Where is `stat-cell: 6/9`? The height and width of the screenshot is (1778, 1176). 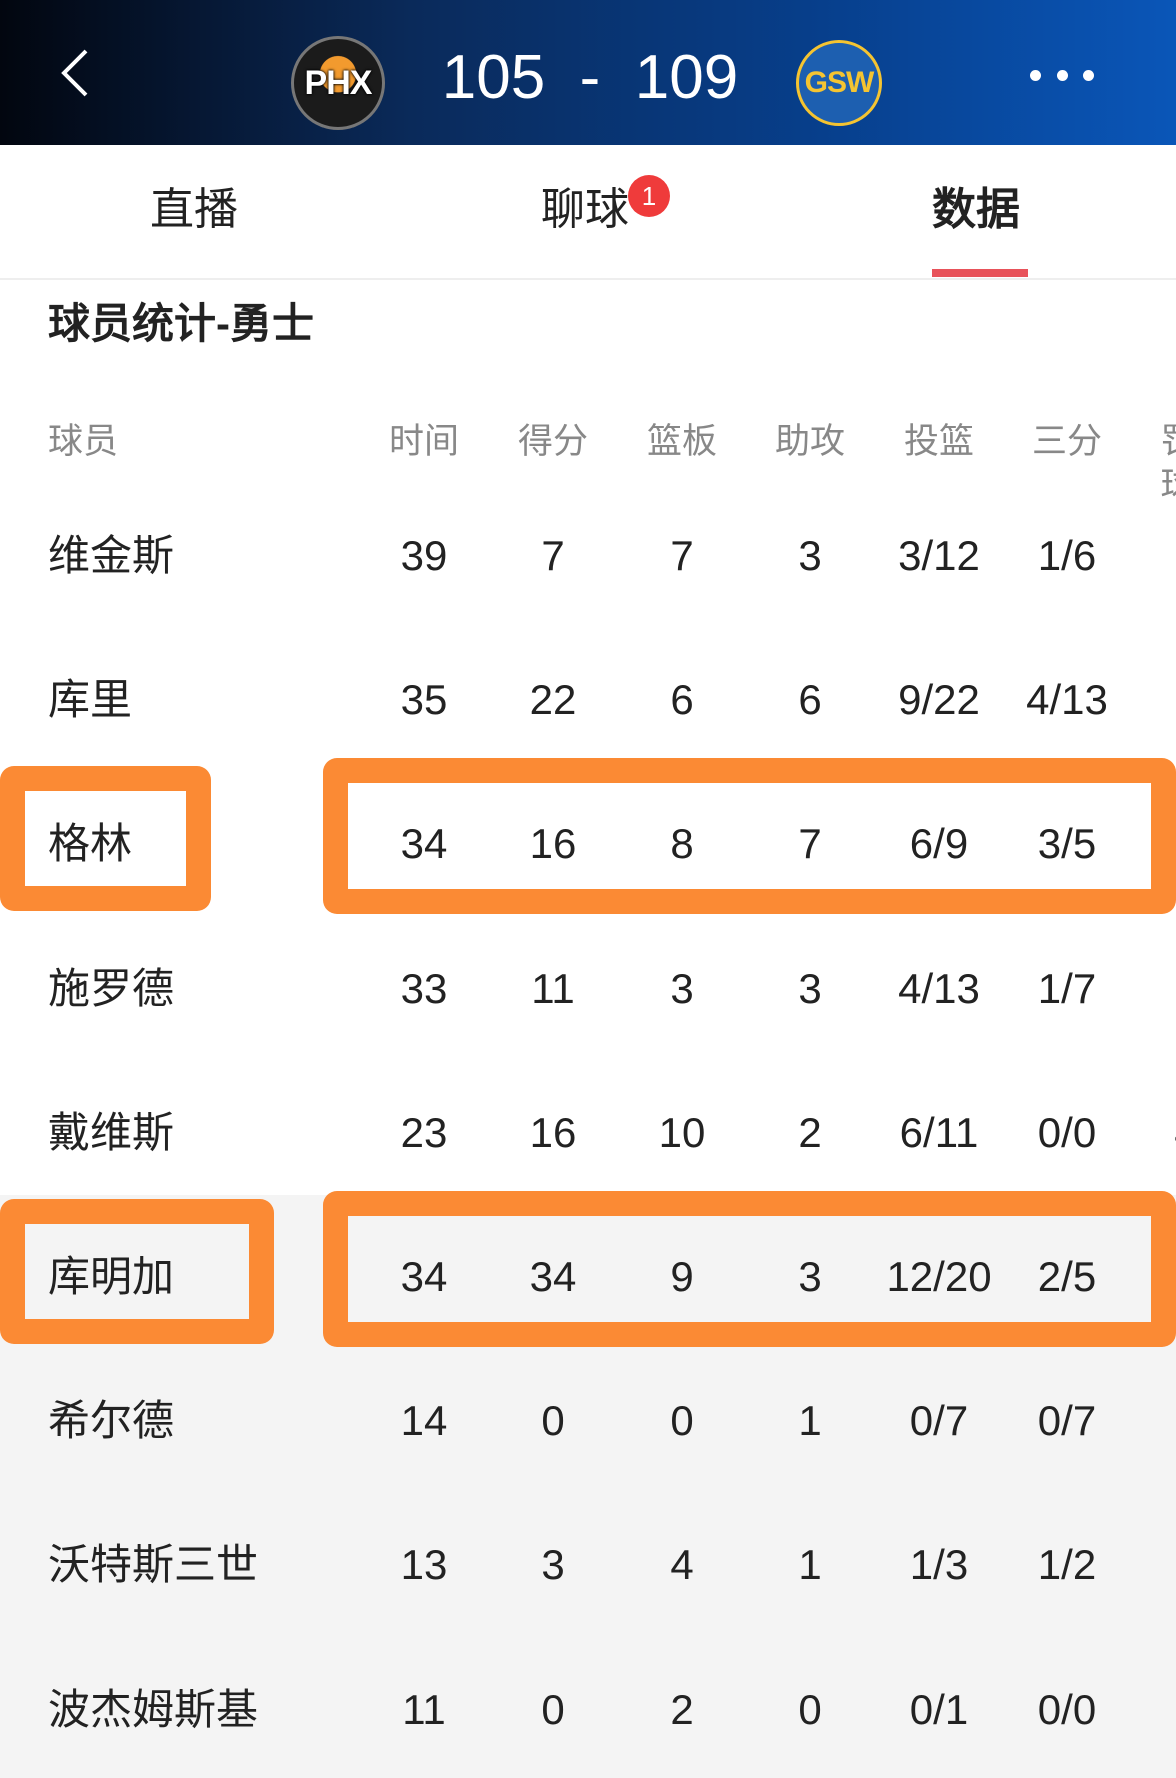
stat-cell: 6/9 is located at coordinates (939, 844).